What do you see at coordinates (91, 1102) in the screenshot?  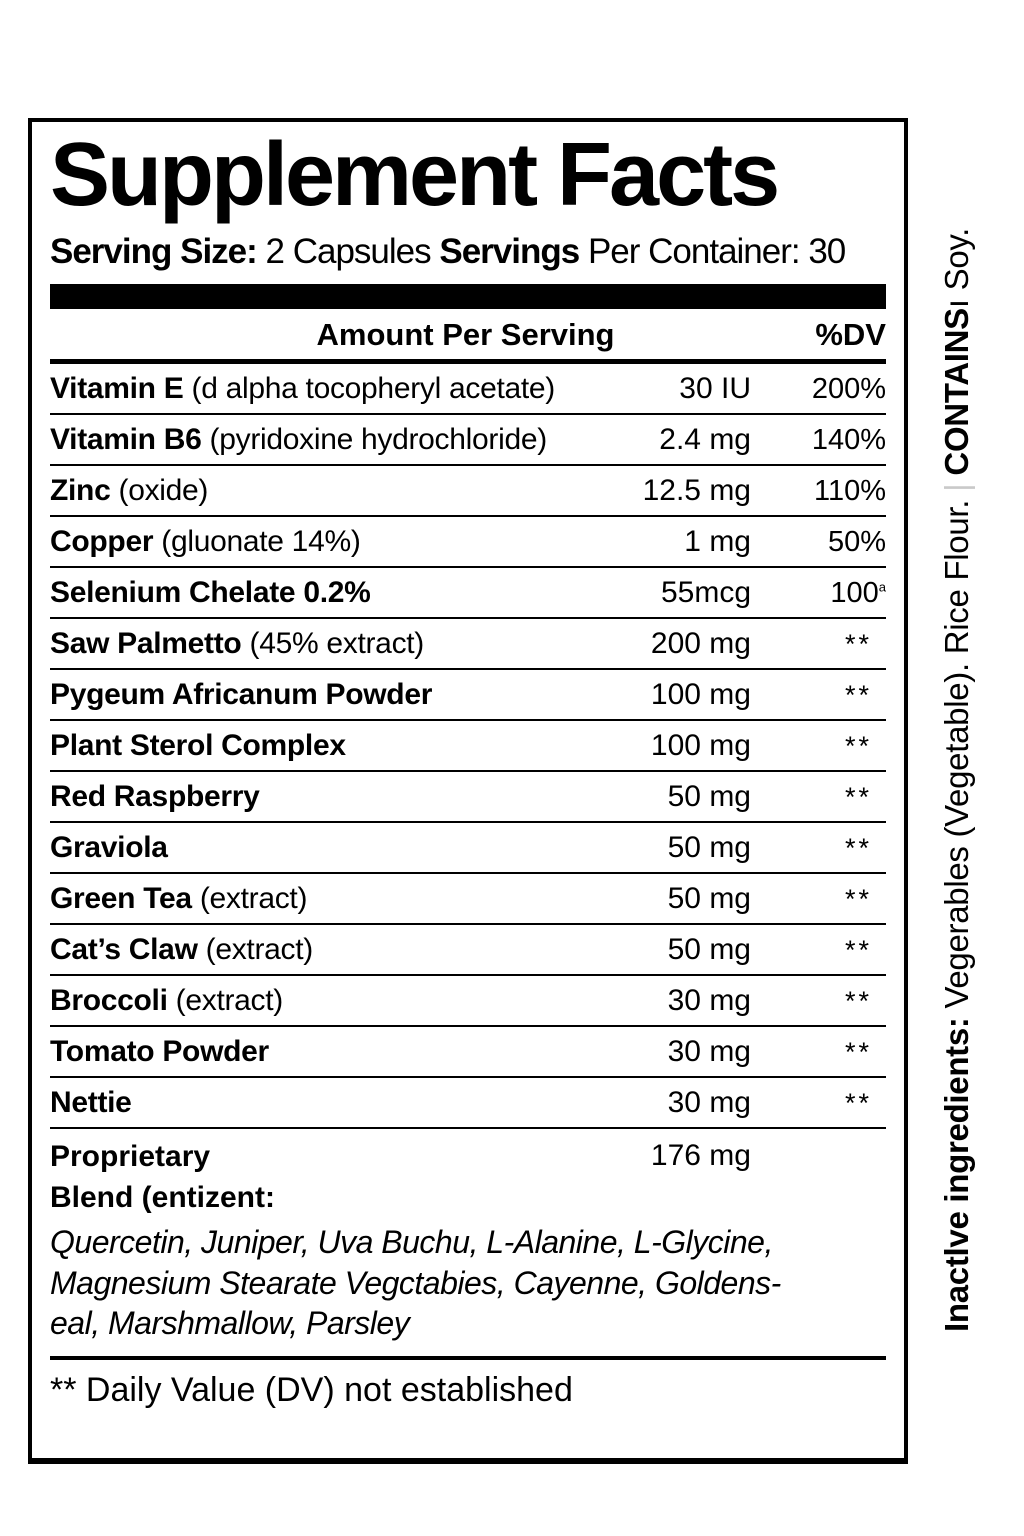 I see `ingredient-name: Nettie` at bounding box center [91, 1102].